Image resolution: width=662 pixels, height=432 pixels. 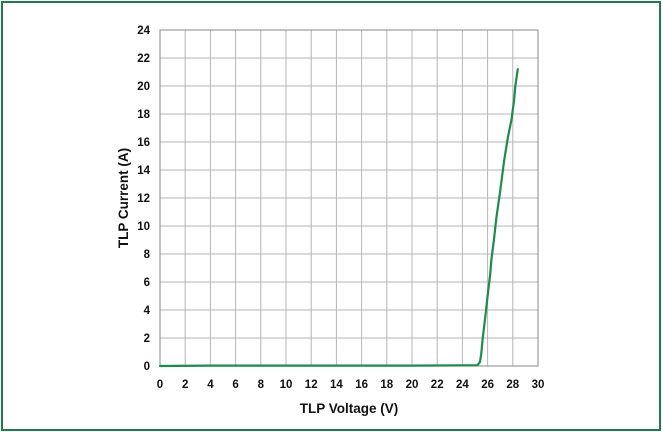 I want to click on x-tick-label: 20, so click(x=412, y=385).